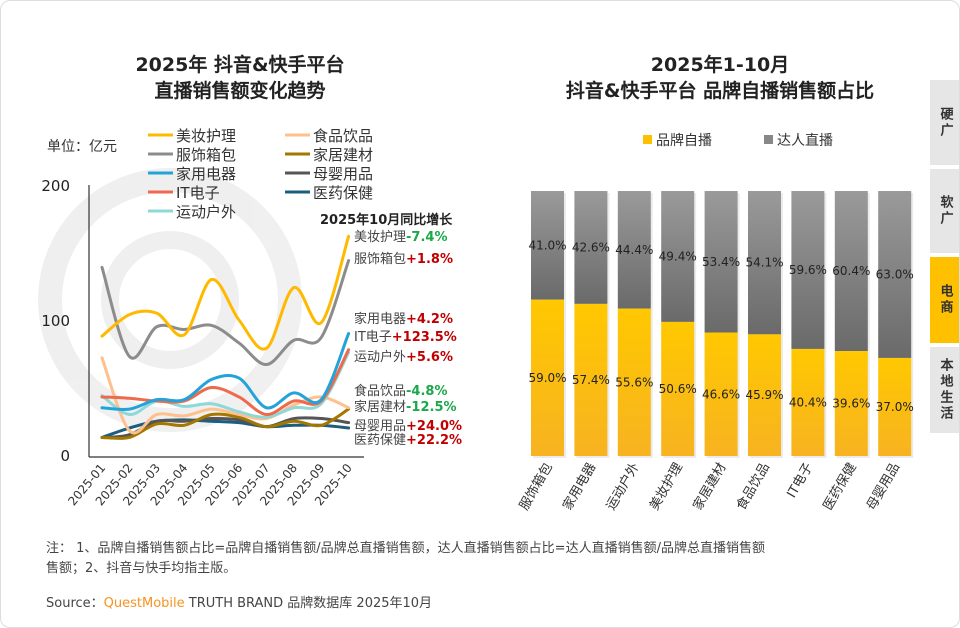 This screenshot has width=960, height=628. Describe the element at coordinates (945, 211) in the screenshot. I see `tab-soft-ads: 软广` at that location.